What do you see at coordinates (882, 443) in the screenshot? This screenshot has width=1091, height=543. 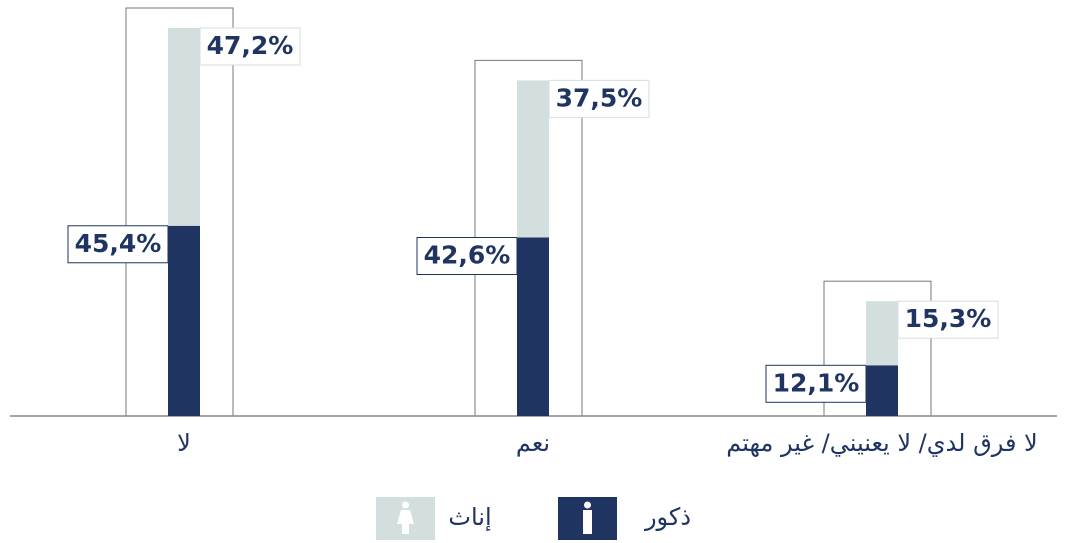 I see `category-label: لا فرق لدي/ لا يعنيني/ غير مهتم` at bounding box center [882, 443].